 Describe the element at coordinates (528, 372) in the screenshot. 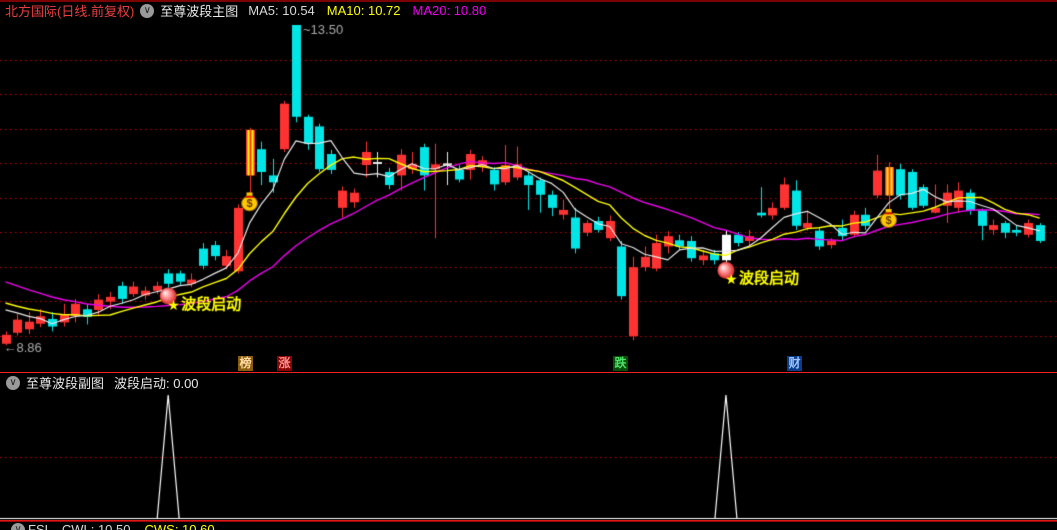

I see `chart-divider-line` at that location.